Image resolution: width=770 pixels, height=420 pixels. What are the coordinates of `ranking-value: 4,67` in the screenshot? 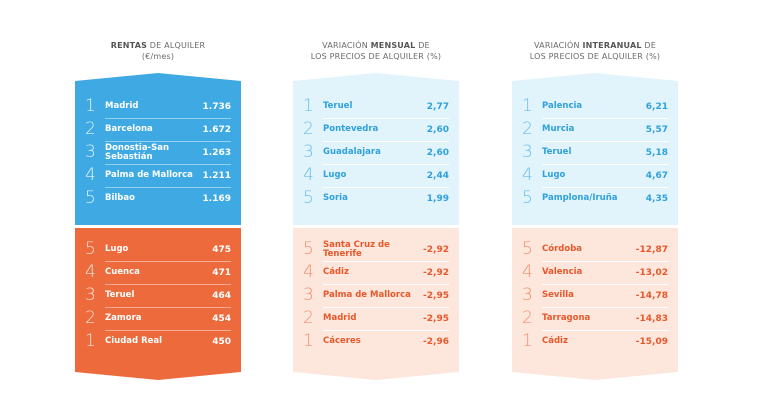 It's located at (656, 175).